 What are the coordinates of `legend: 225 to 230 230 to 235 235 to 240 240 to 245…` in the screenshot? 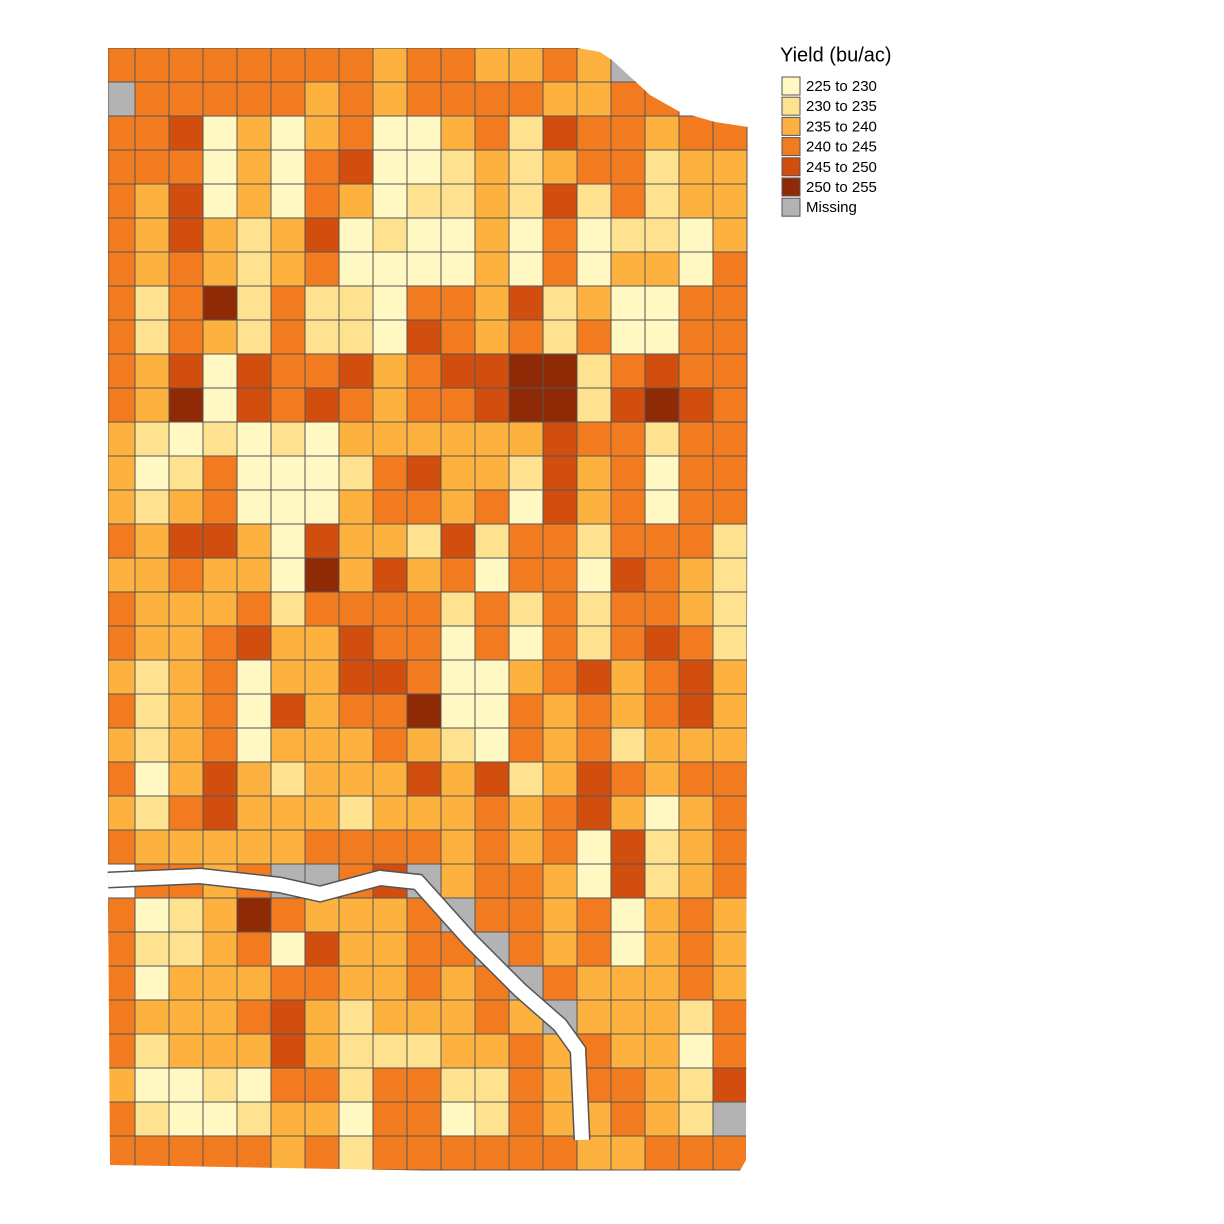 It's located at (829, 146).